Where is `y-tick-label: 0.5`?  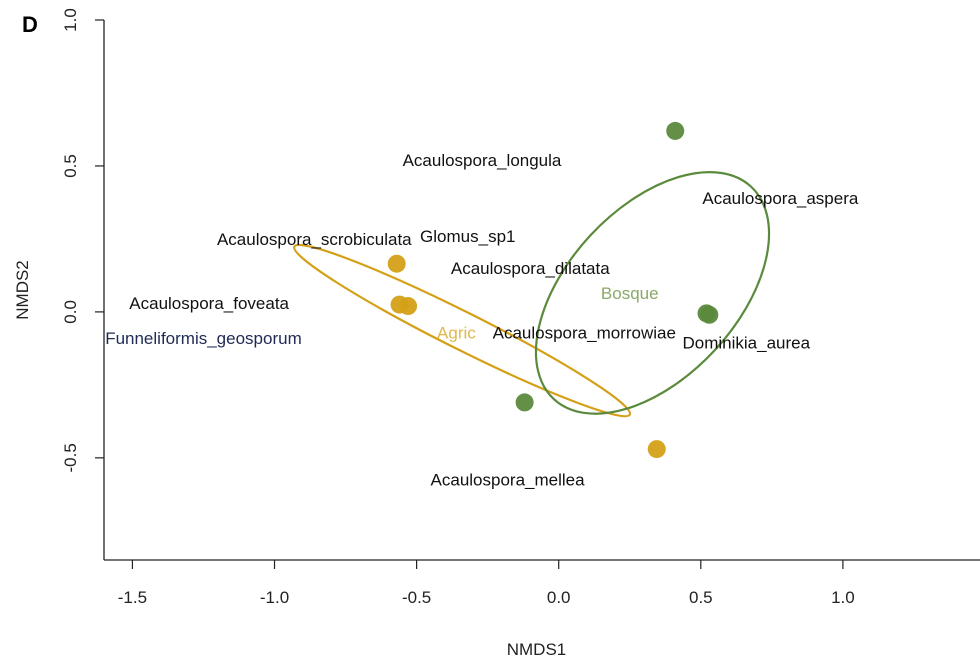 y-tick-label: 0.5 is located at coordinates (70, 166).